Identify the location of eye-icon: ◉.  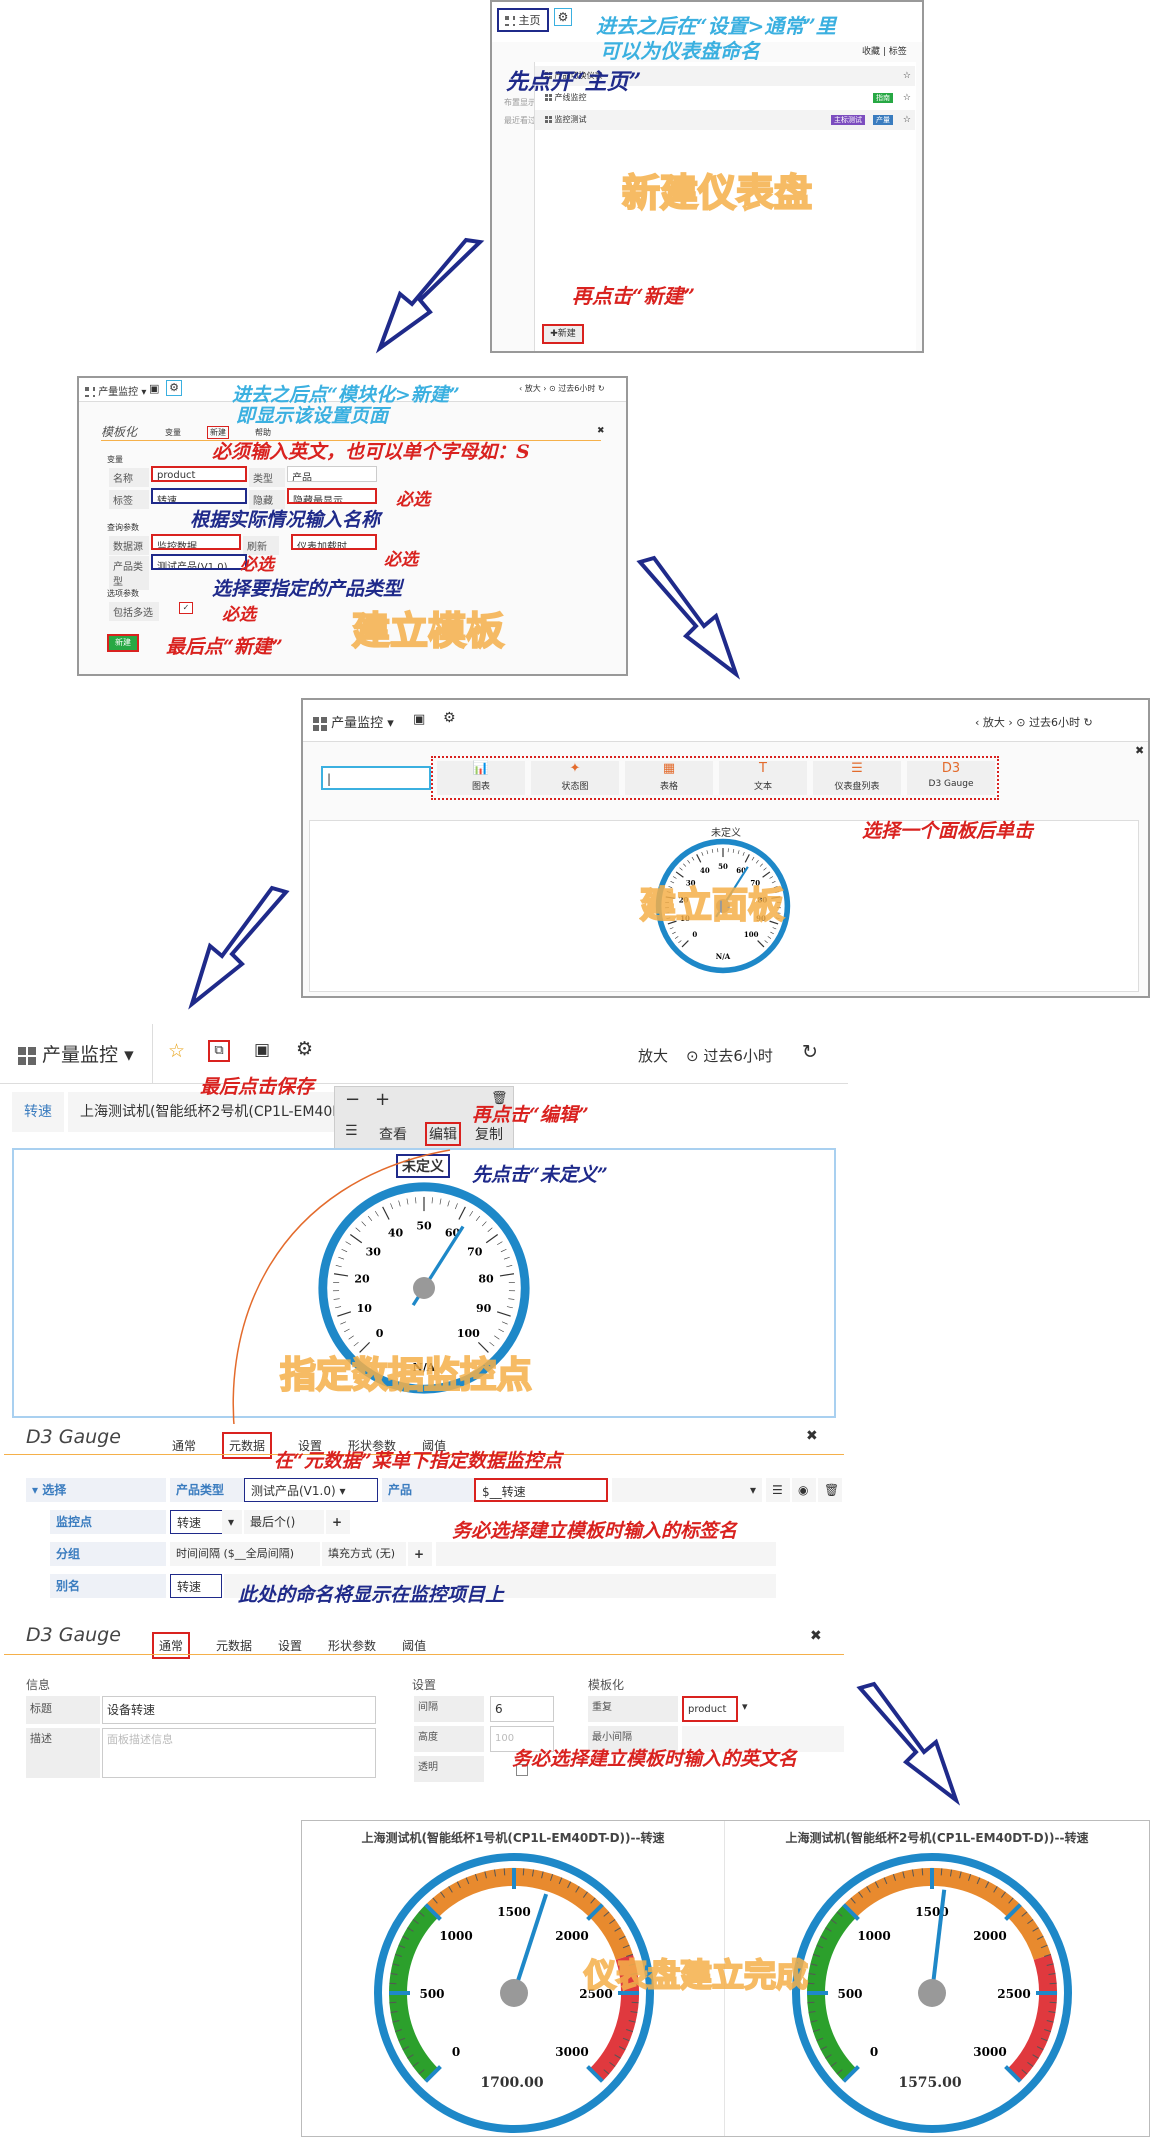
(804, 1490).